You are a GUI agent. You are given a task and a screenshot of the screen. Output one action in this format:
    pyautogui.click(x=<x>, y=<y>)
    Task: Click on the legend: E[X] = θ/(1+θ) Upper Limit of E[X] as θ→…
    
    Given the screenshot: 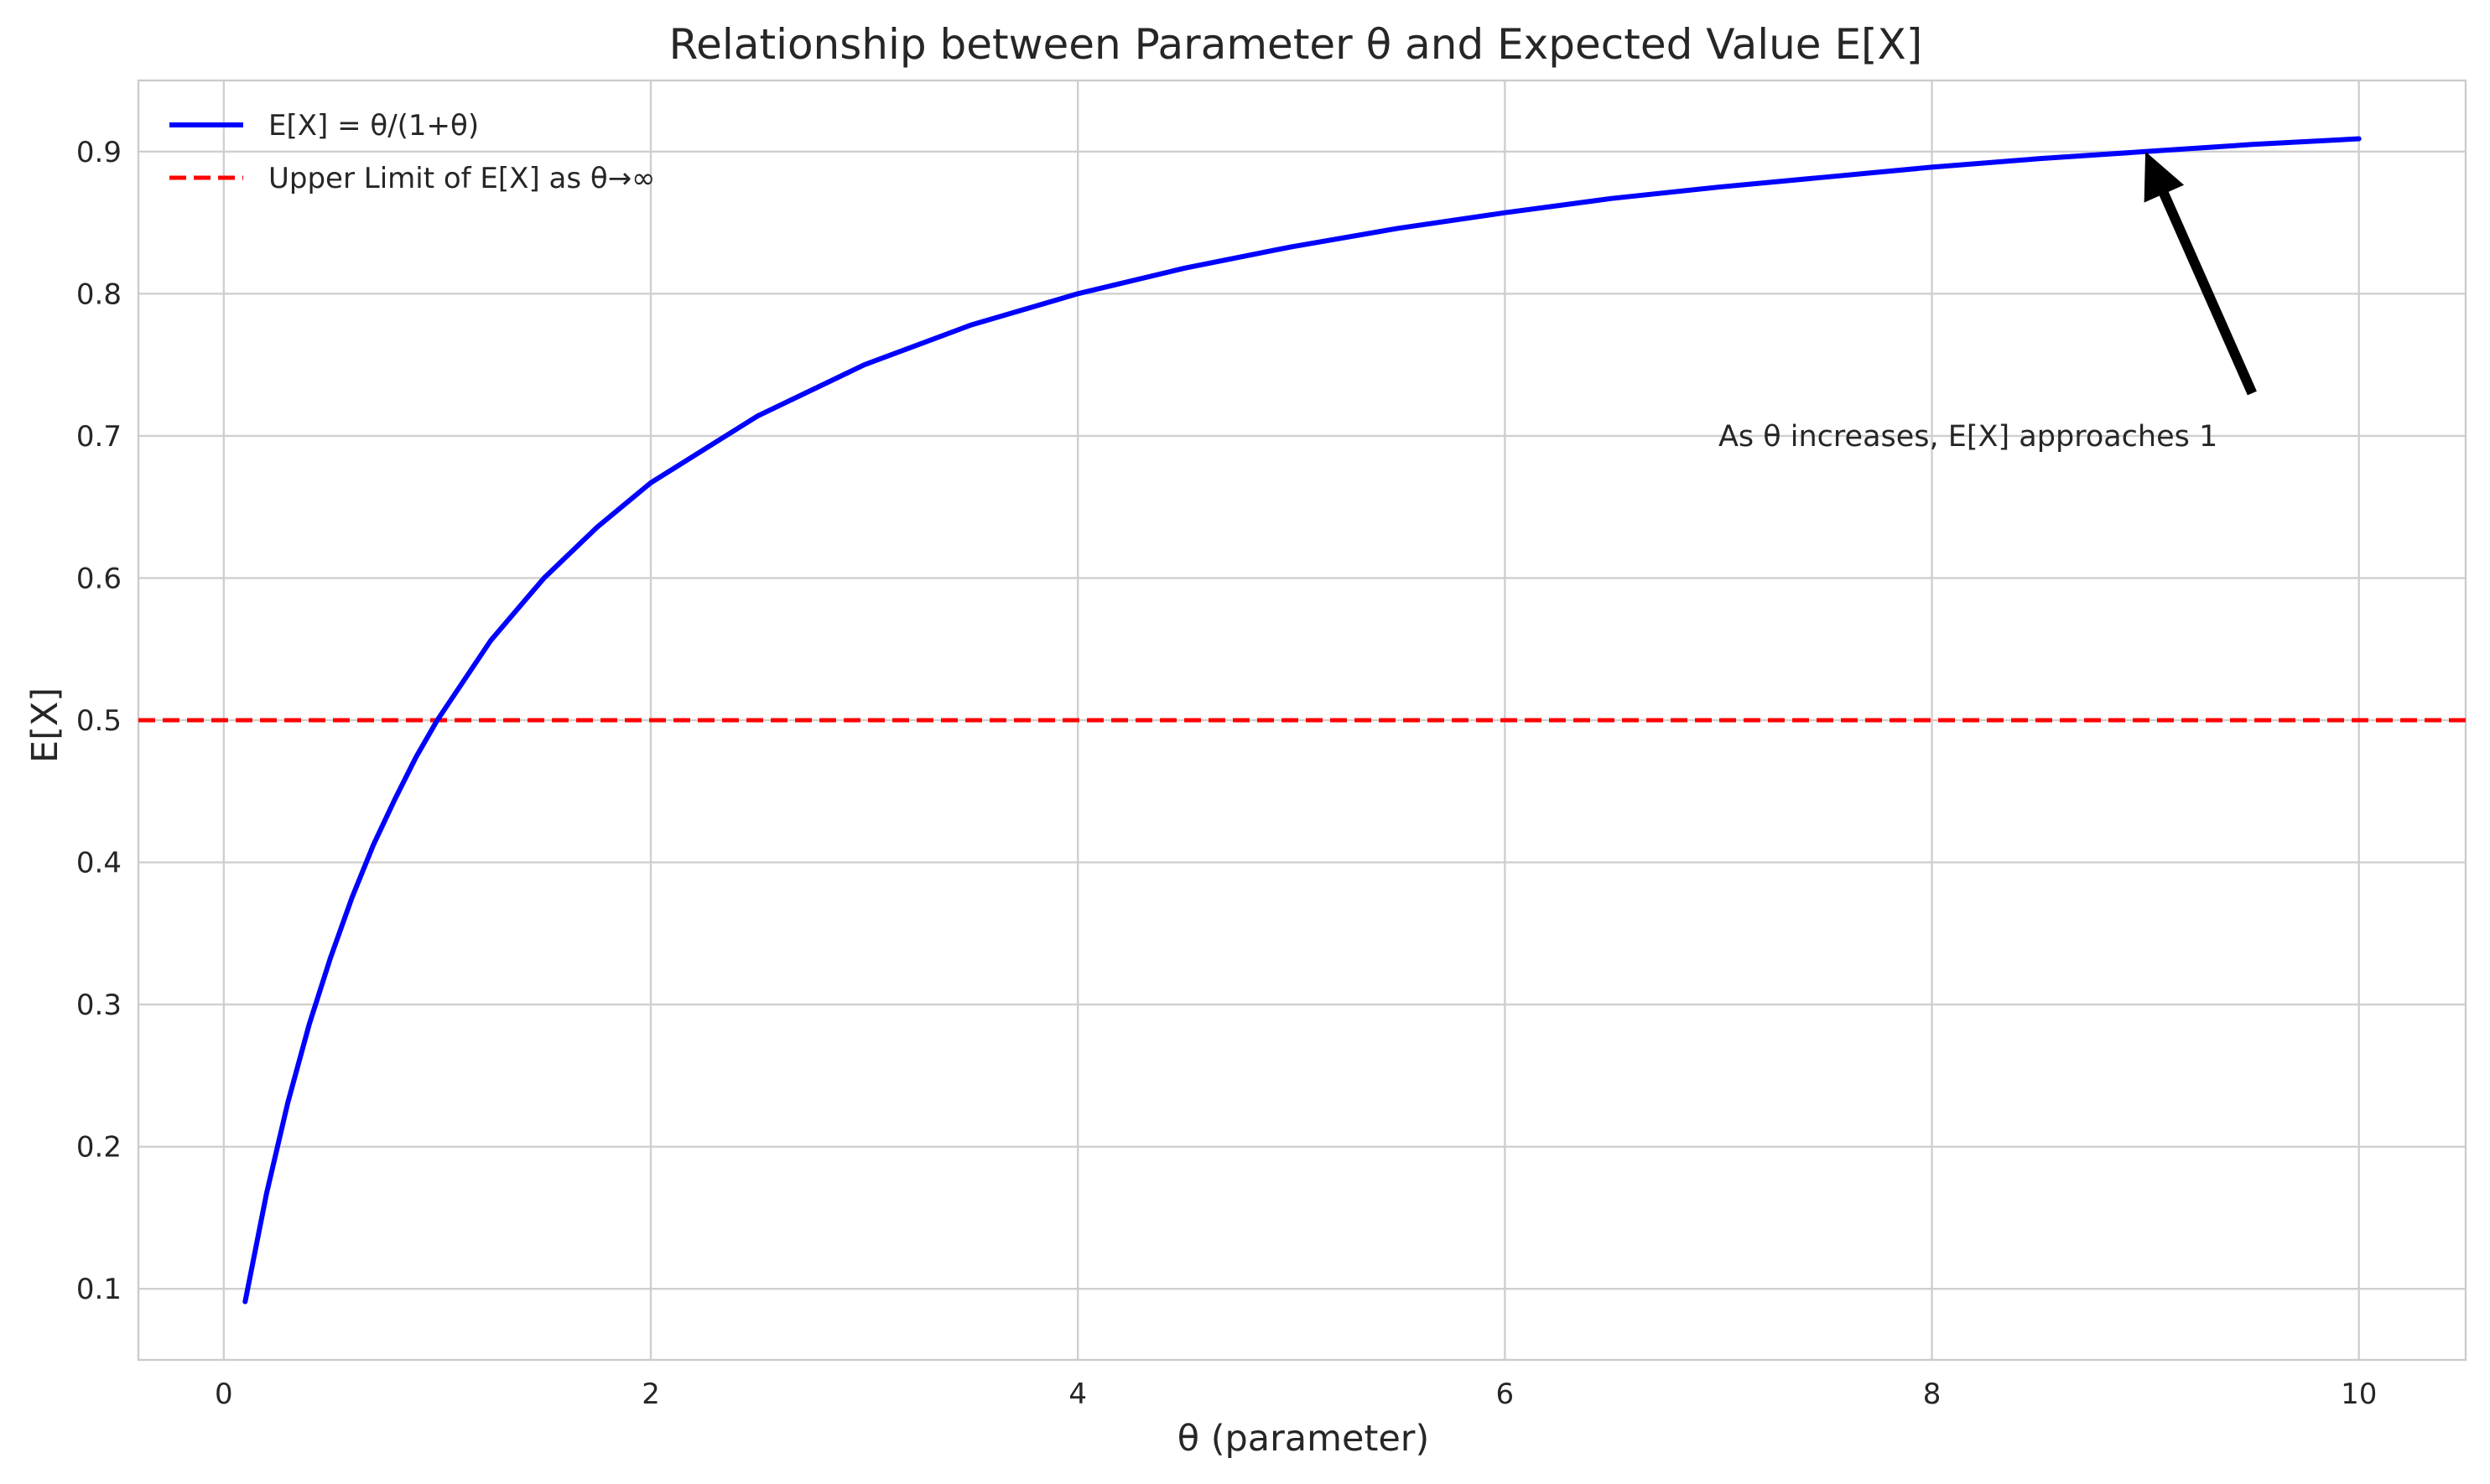 What is the action you would take?
    pyautogui.click(x=412, y=152)
    